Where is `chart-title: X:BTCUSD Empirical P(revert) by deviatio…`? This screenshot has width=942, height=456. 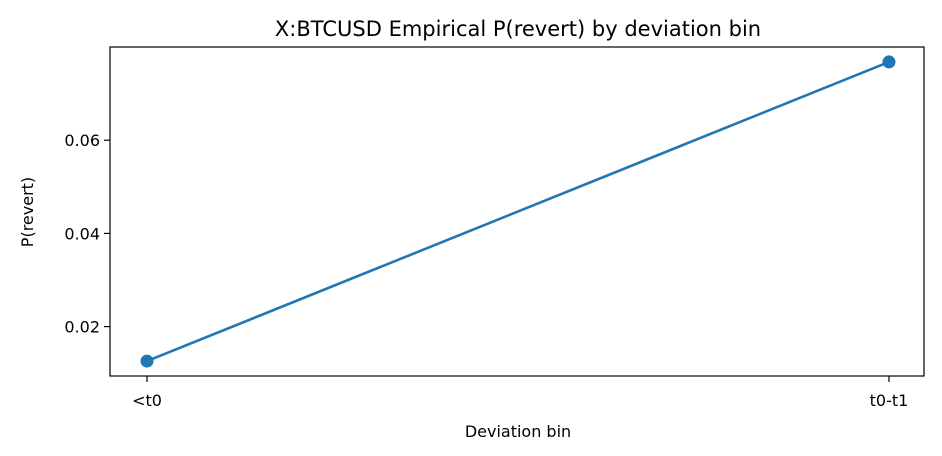
chart-title: X:BTCUSD Empirical P(revert) by deviatio… is located at coordinates (518, 29).